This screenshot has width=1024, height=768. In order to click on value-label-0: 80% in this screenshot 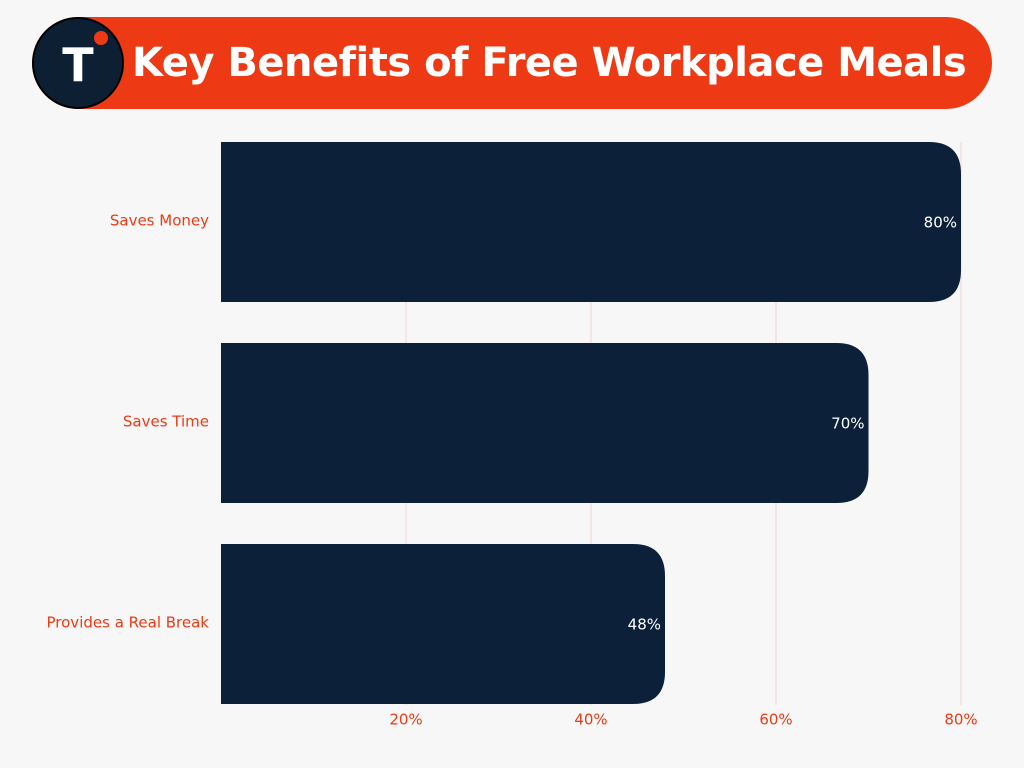, I will do `click(940, 223)`.